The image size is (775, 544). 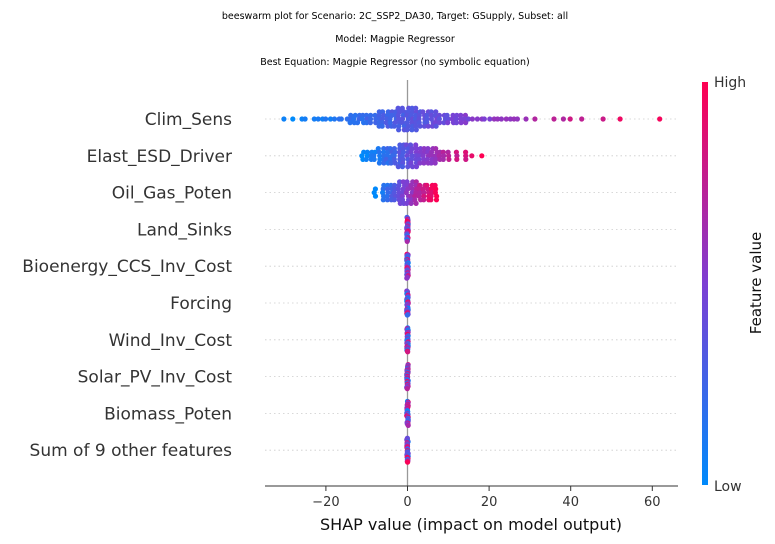 What do you see at coordinates (171, 341) in the screenshot?
I see `feature-label: Wind_Inv_Cost` at bounding box center [171, 341].